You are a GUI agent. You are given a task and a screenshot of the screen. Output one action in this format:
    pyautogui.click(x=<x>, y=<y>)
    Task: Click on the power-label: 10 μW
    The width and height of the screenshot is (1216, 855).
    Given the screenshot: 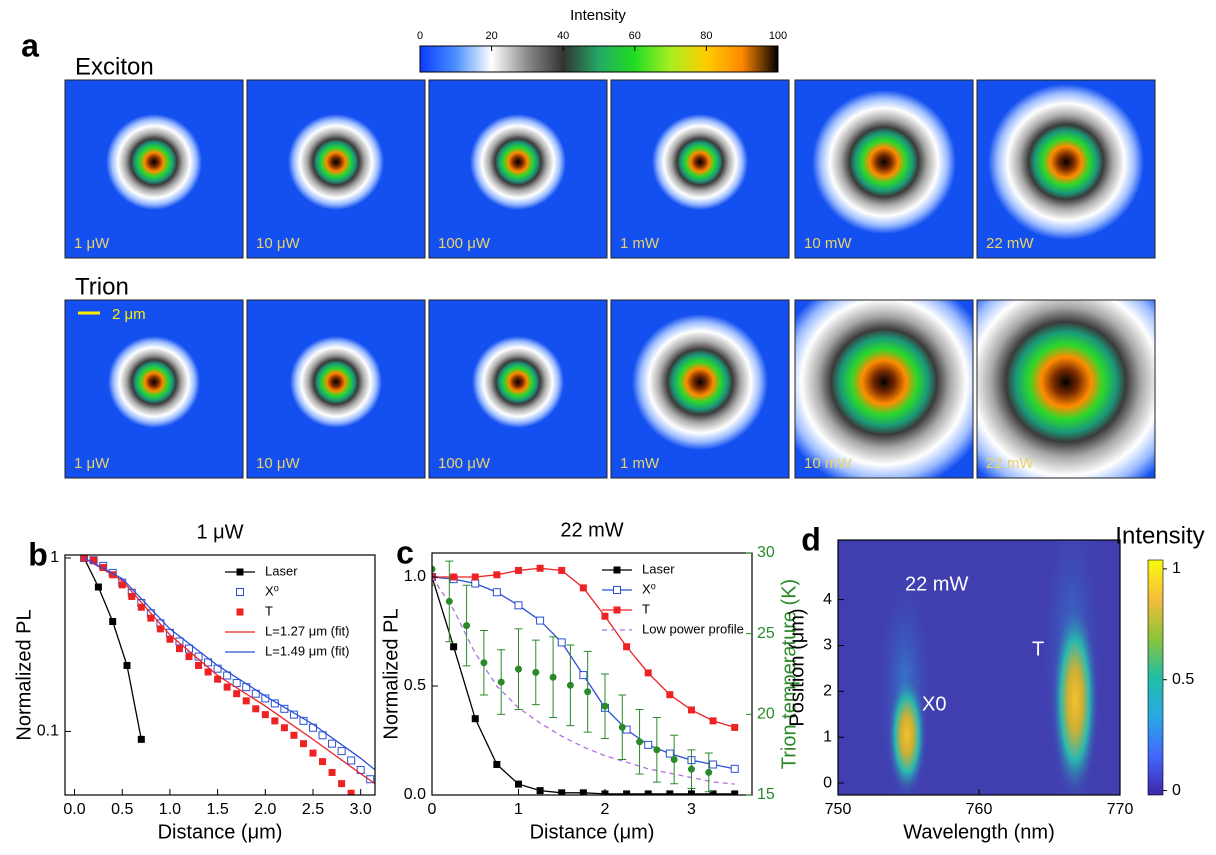 What is the action you would take?
    pyautogui.click(x=278, y=243)
    